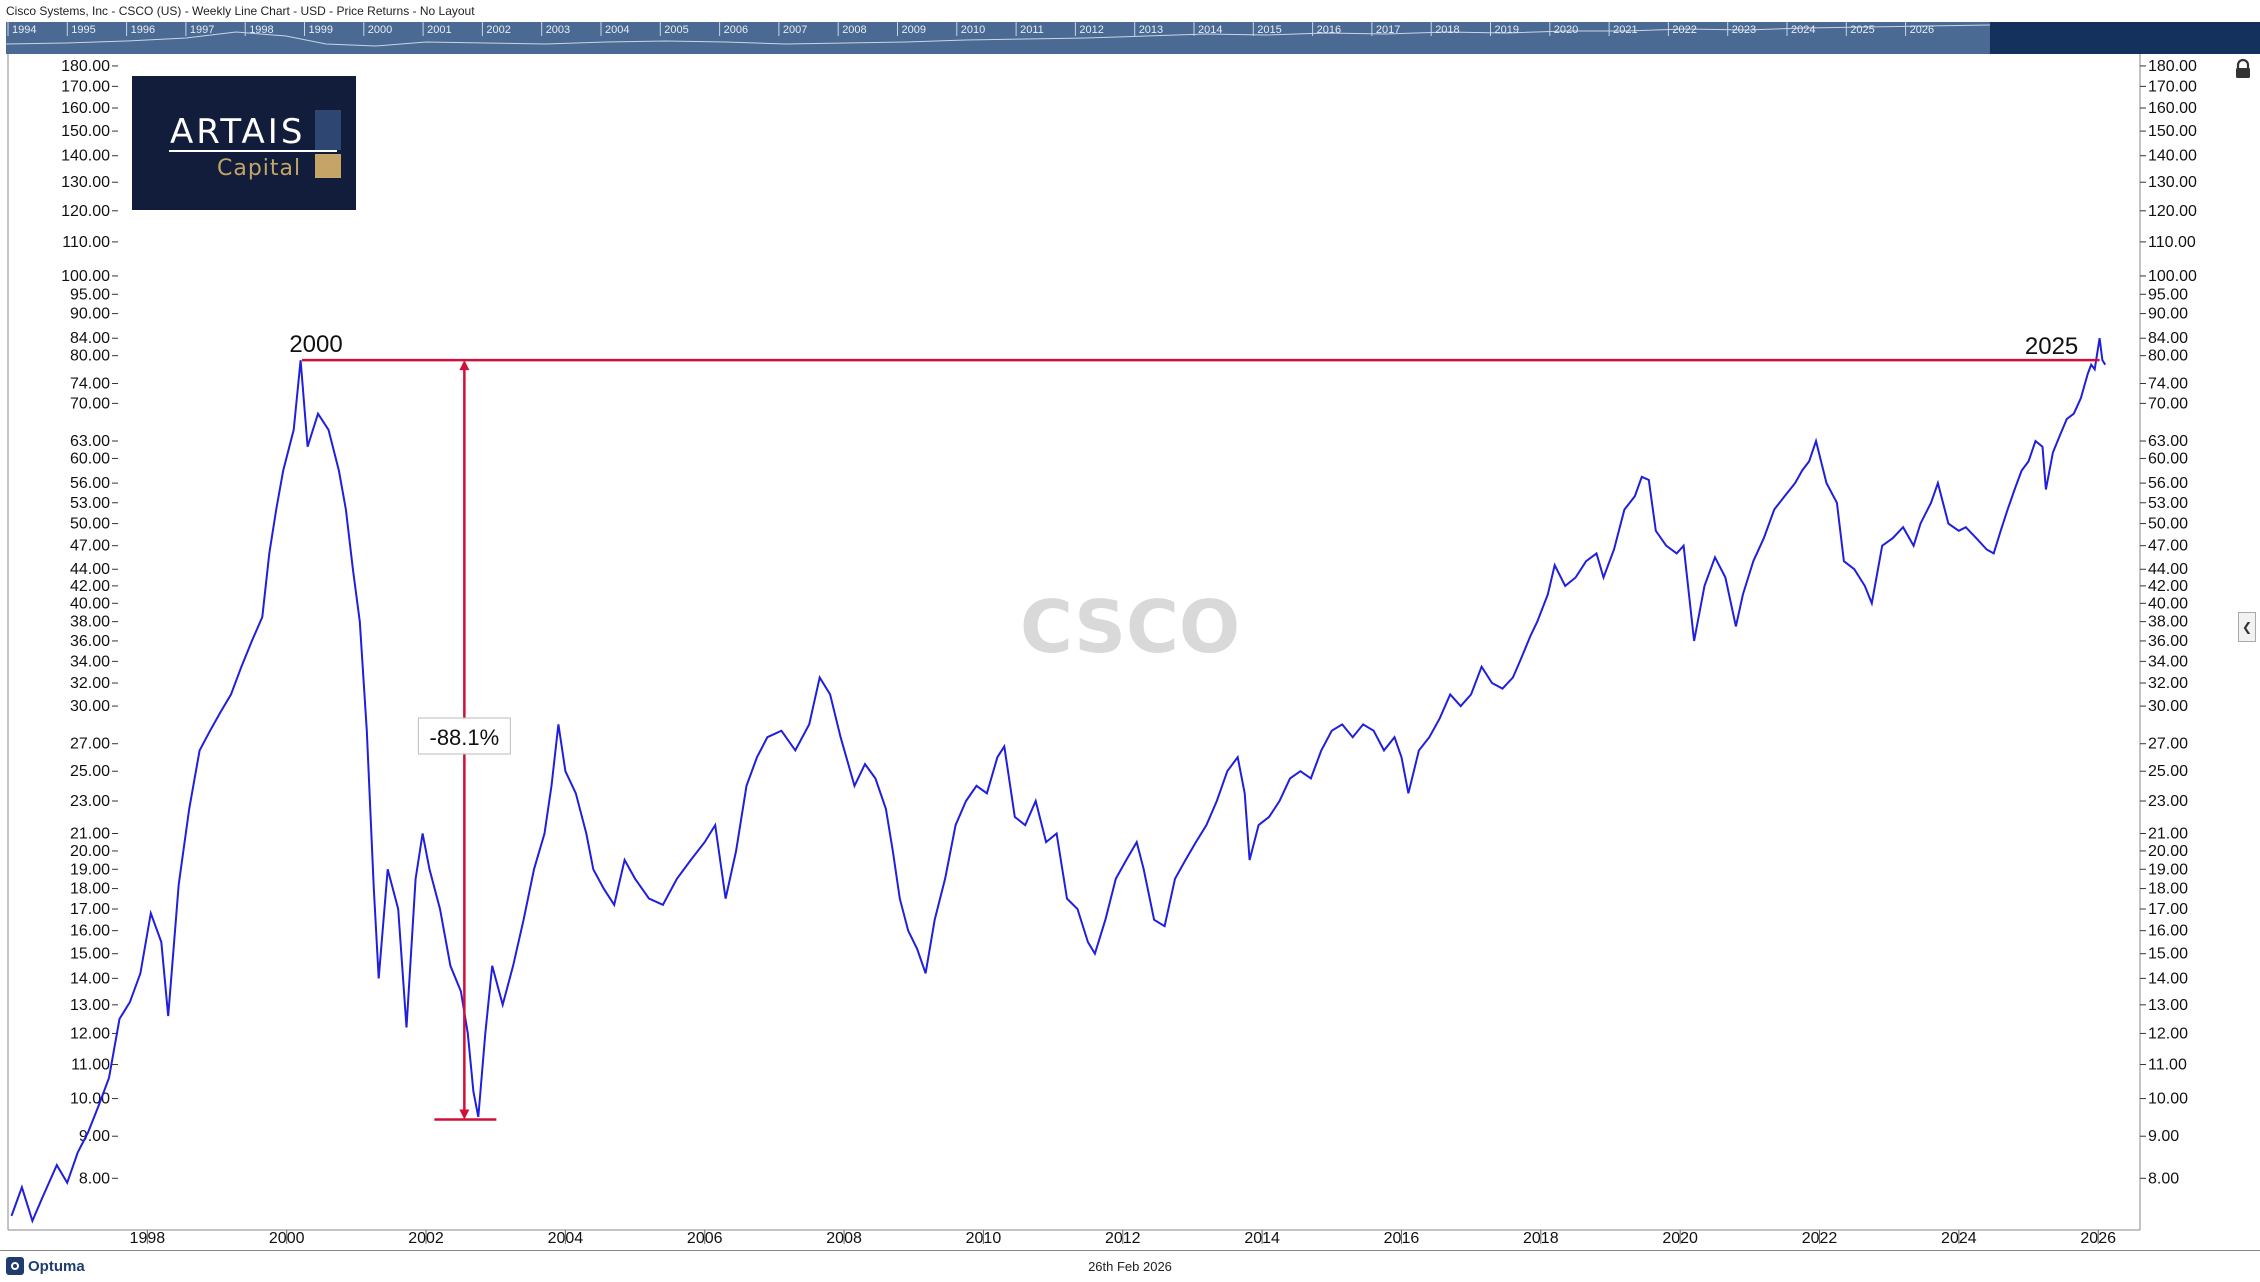 This screenshot has height=1282, width=2260. I want to click on y-tick-label-right: 19.00, so click(2168, 869).